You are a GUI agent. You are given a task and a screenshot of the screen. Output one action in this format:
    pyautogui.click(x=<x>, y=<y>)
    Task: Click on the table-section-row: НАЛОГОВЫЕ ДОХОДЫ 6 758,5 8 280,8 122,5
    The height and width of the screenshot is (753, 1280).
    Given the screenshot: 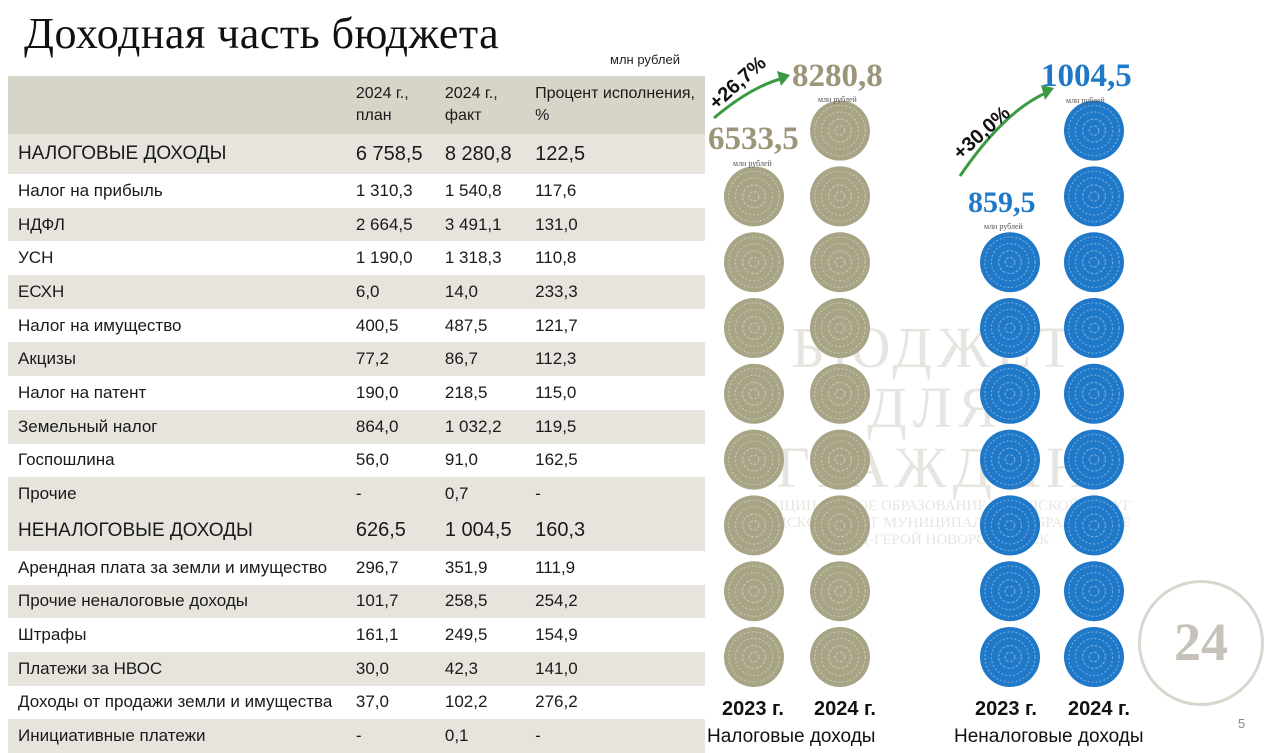 What is the action you would take?
    pyautogui.click(x=356, y=154)
    